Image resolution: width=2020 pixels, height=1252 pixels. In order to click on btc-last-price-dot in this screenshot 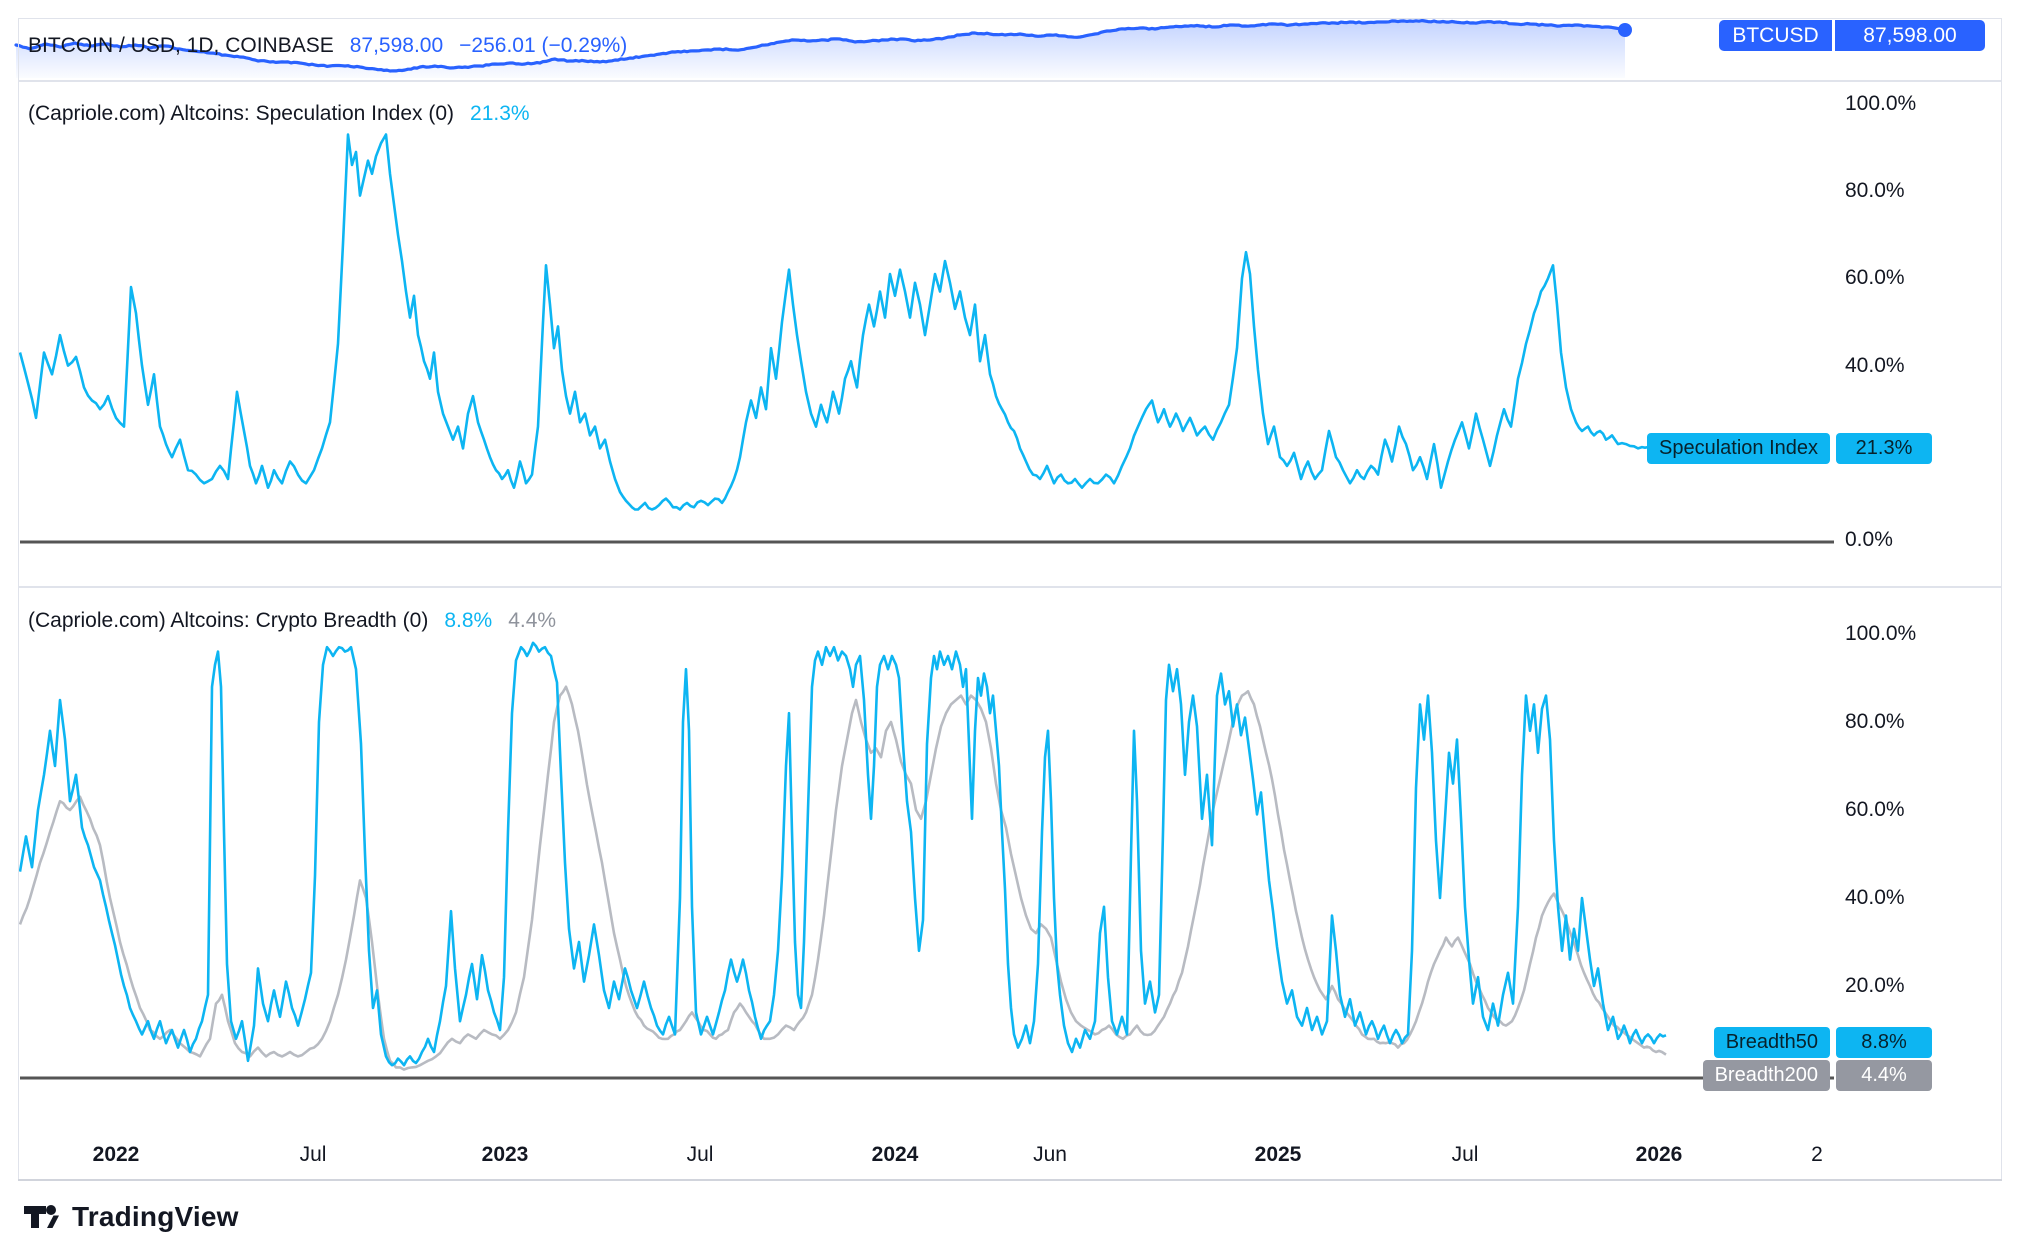, I will do `click(1625, 30)`.